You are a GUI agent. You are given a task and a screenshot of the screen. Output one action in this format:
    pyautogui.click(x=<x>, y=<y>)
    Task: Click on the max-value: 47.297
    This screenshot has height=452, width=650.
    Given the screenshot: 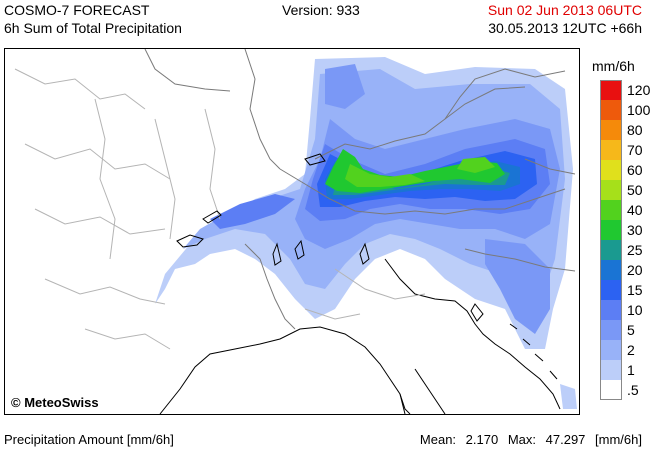 What is the action you would take?
    pyautogui.click(x=565, y=439)
    